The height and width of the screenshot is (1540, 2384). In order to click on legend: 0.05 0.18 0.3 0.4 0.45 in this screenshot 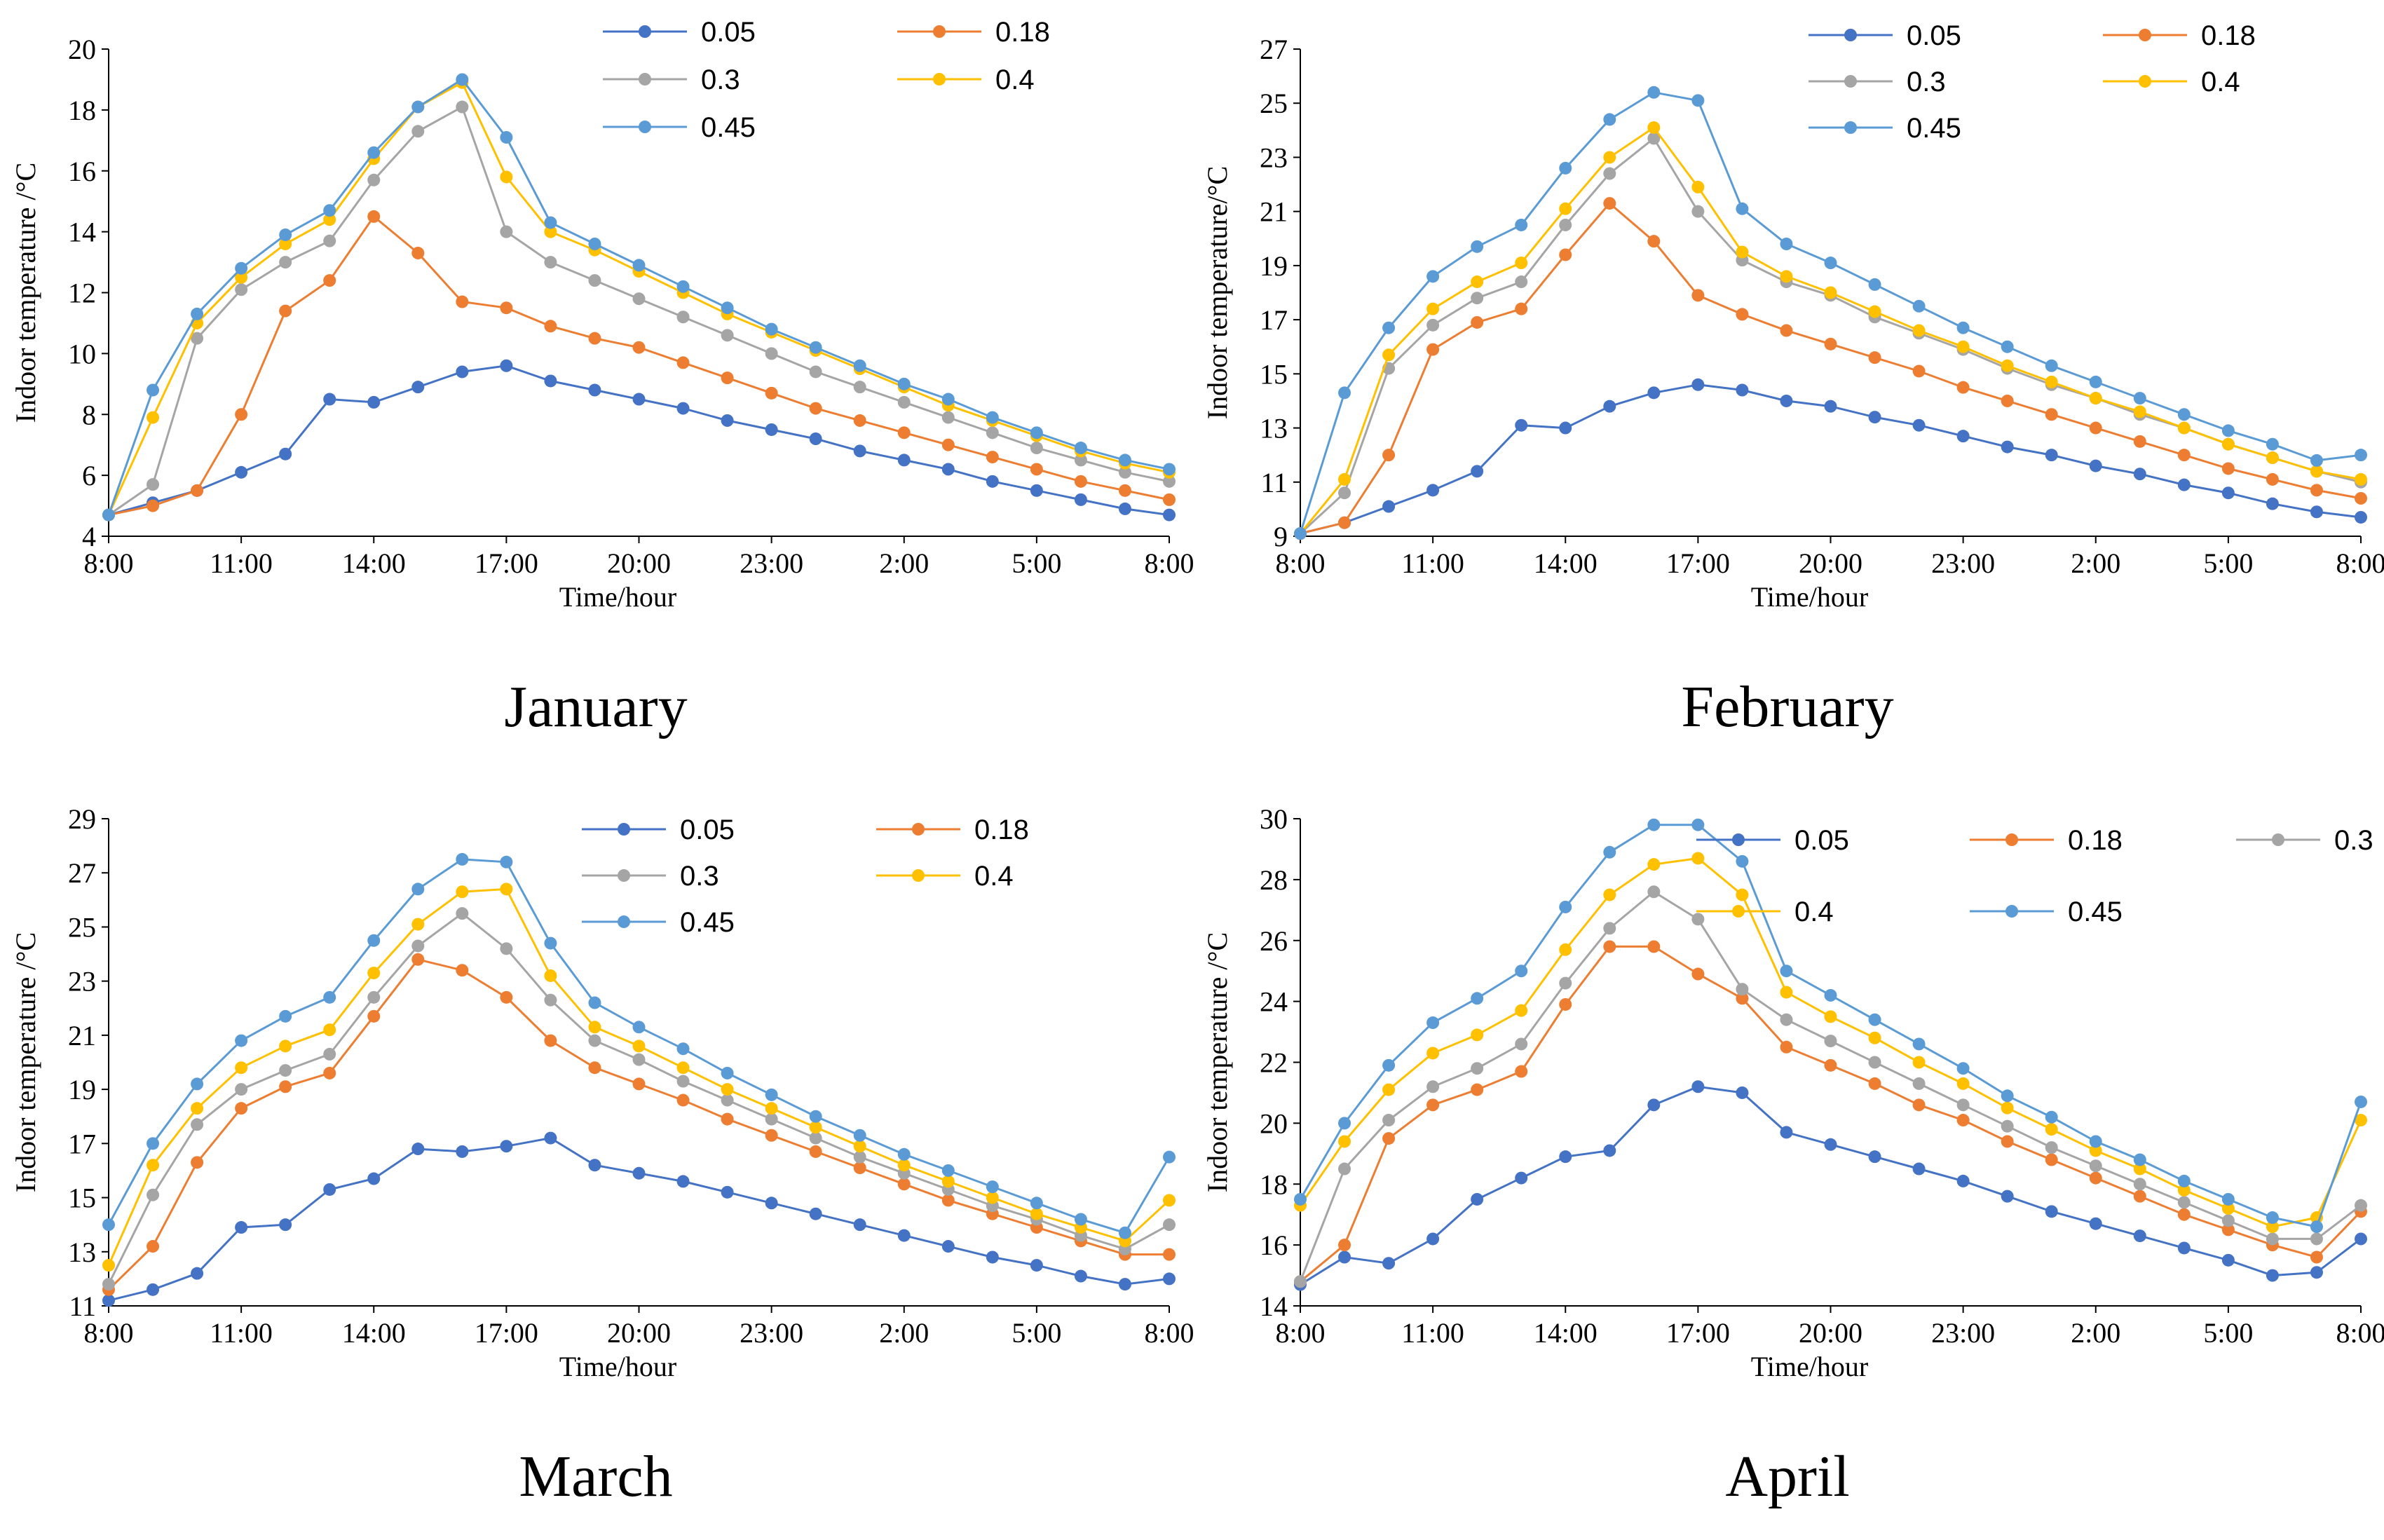, I will do `click(2032, 82)`.